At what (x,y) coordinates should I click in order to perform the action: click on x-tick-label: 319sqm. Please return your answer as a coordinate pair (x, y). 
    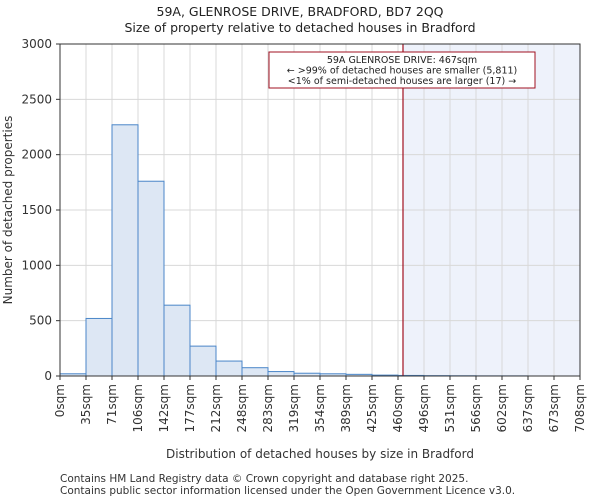
    Looking at the image, I should click on (294, 408).